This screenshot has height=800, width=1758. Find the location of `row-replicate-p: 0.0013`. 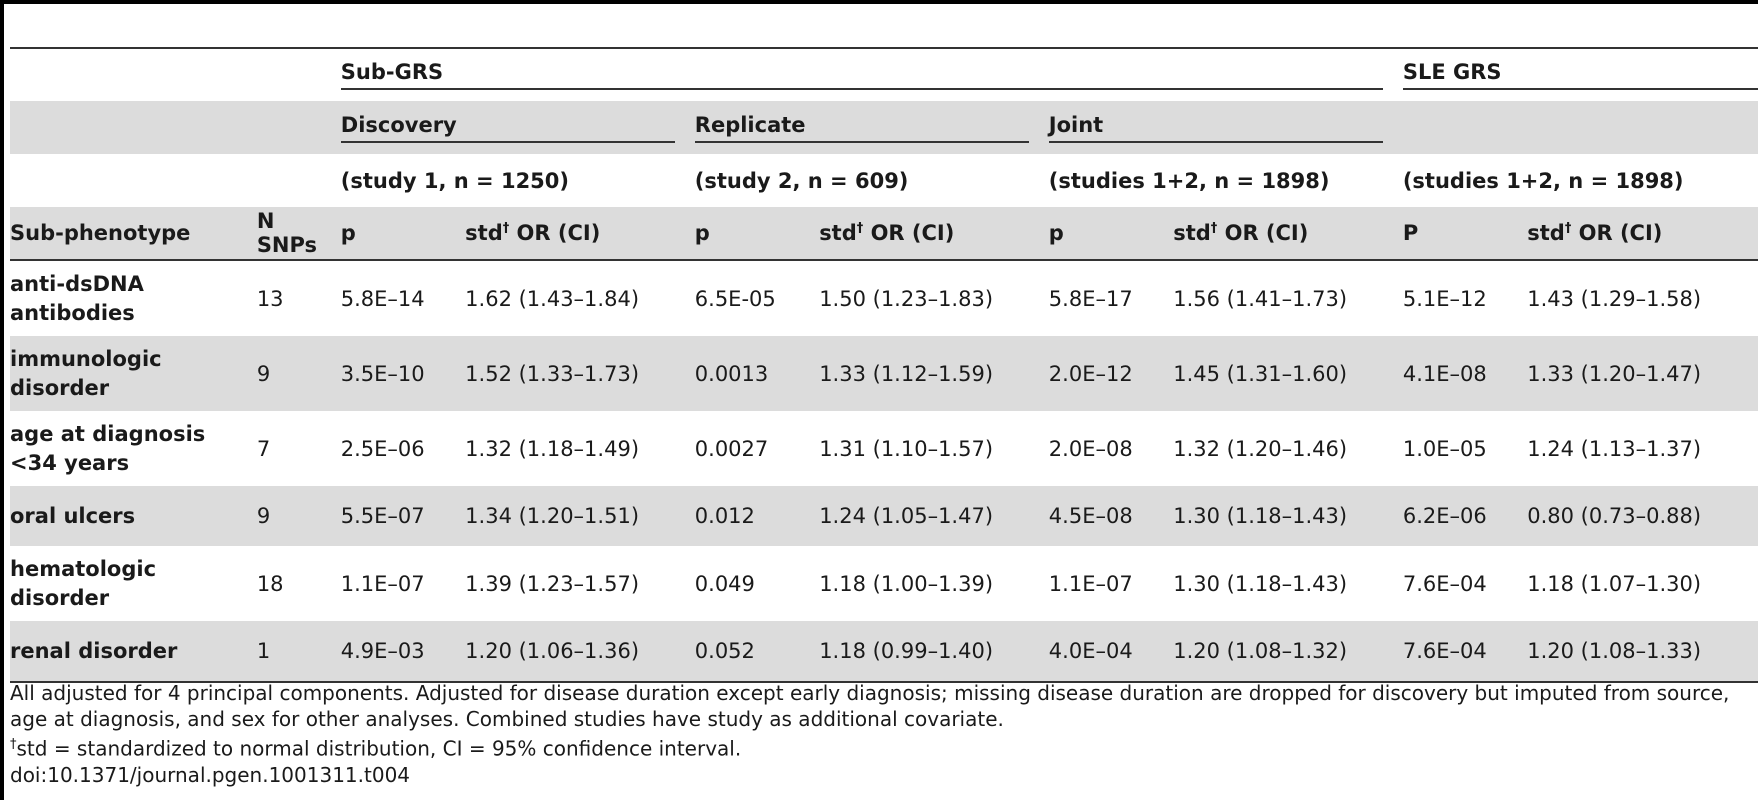

row-replicate-p: 0.0013 is located at coordinates (731, 373).